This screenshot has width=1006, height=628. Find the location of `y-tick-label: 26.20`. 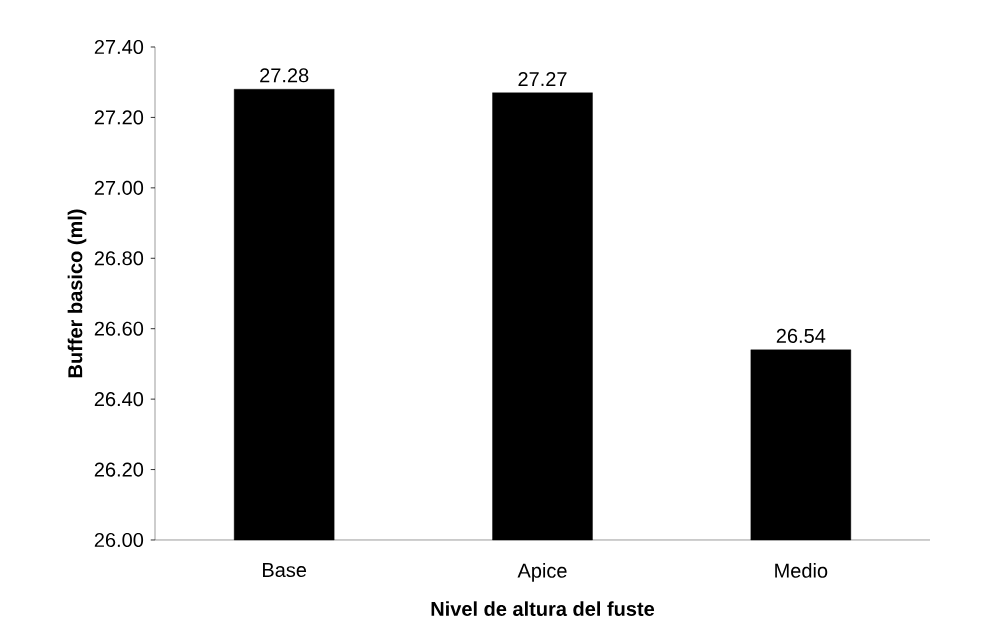

y-tick-label: 26.20 is located at coordinates (119, 469).